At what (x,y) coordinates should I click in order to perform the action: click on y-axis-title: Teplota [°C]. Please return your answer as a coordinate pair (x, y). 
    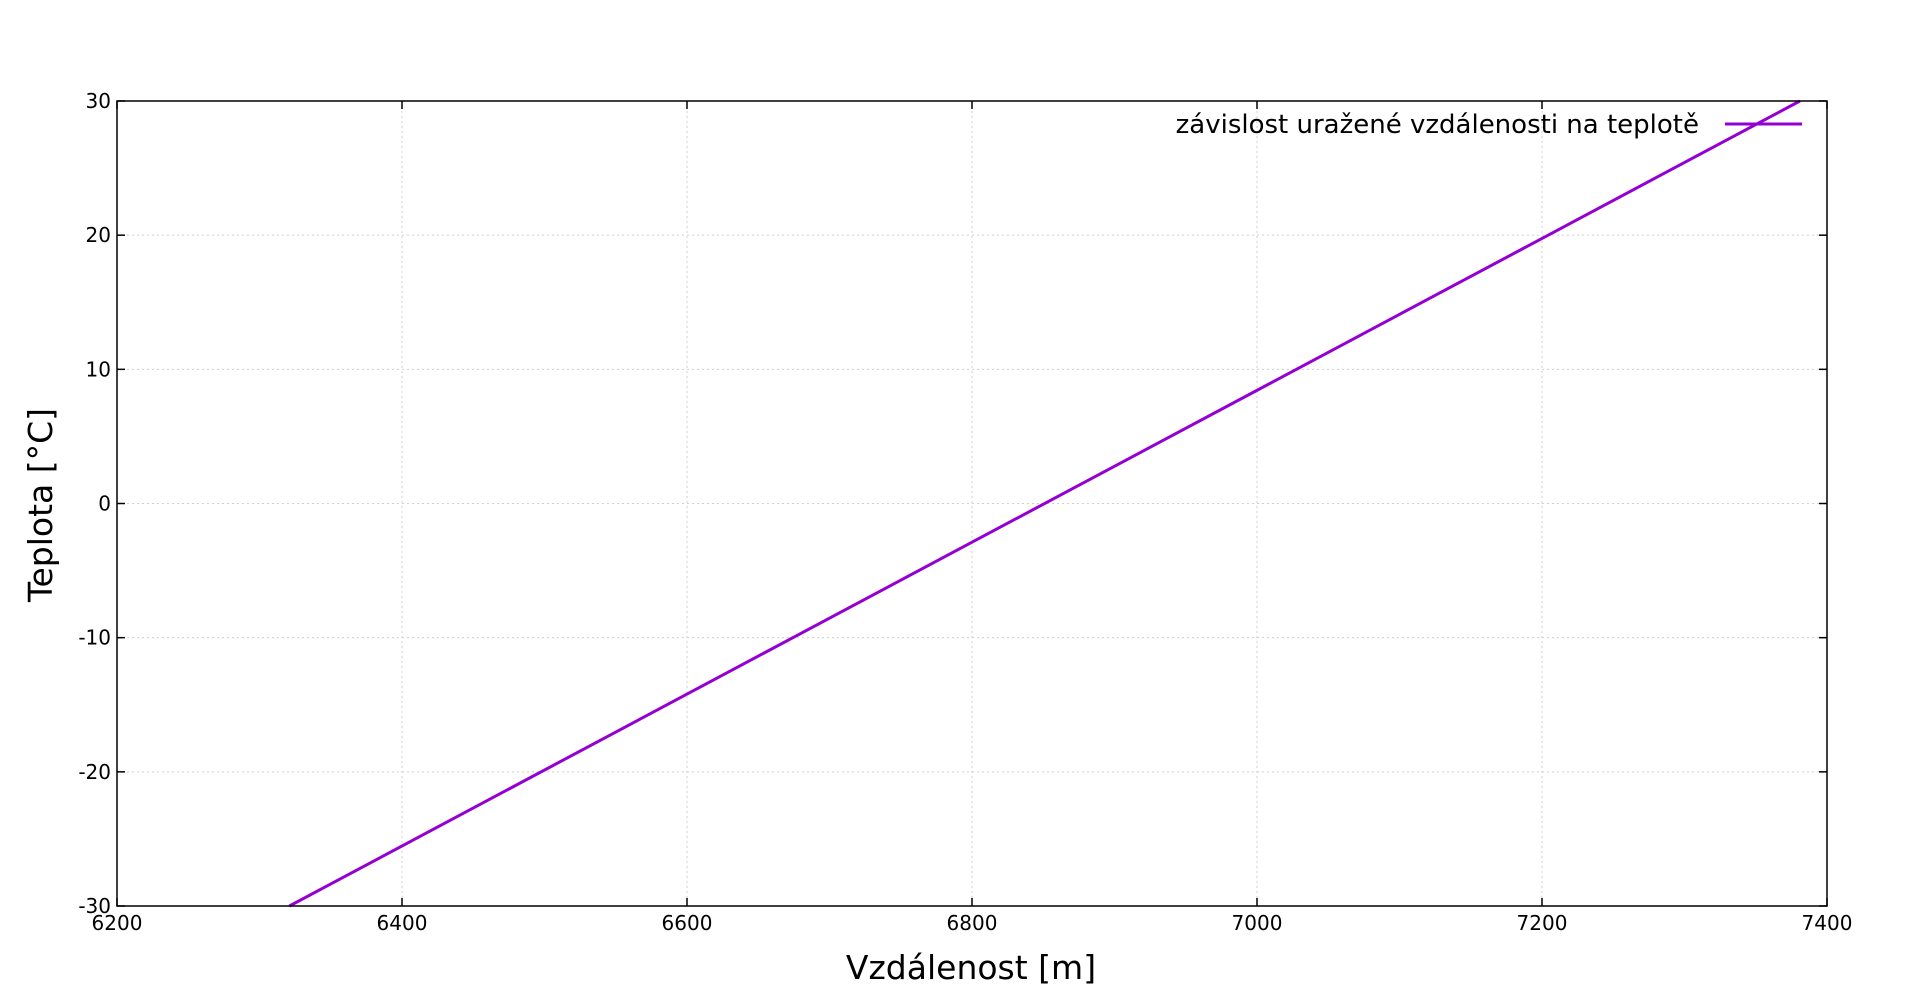
    Looking at the image, I should click on (40, 505).